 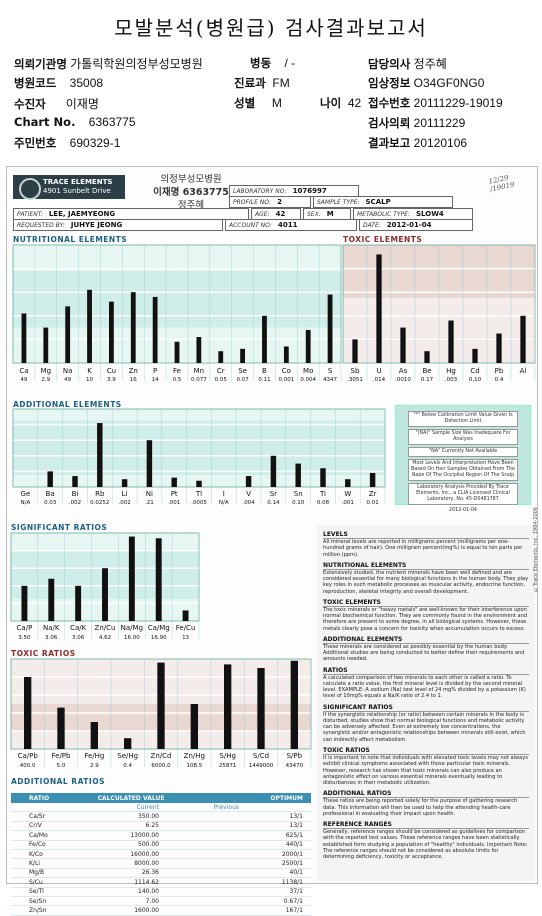 I want to click on stamp: 의정부성모병원 이재명 6363775 정주혜, so click(x=191, y=192).